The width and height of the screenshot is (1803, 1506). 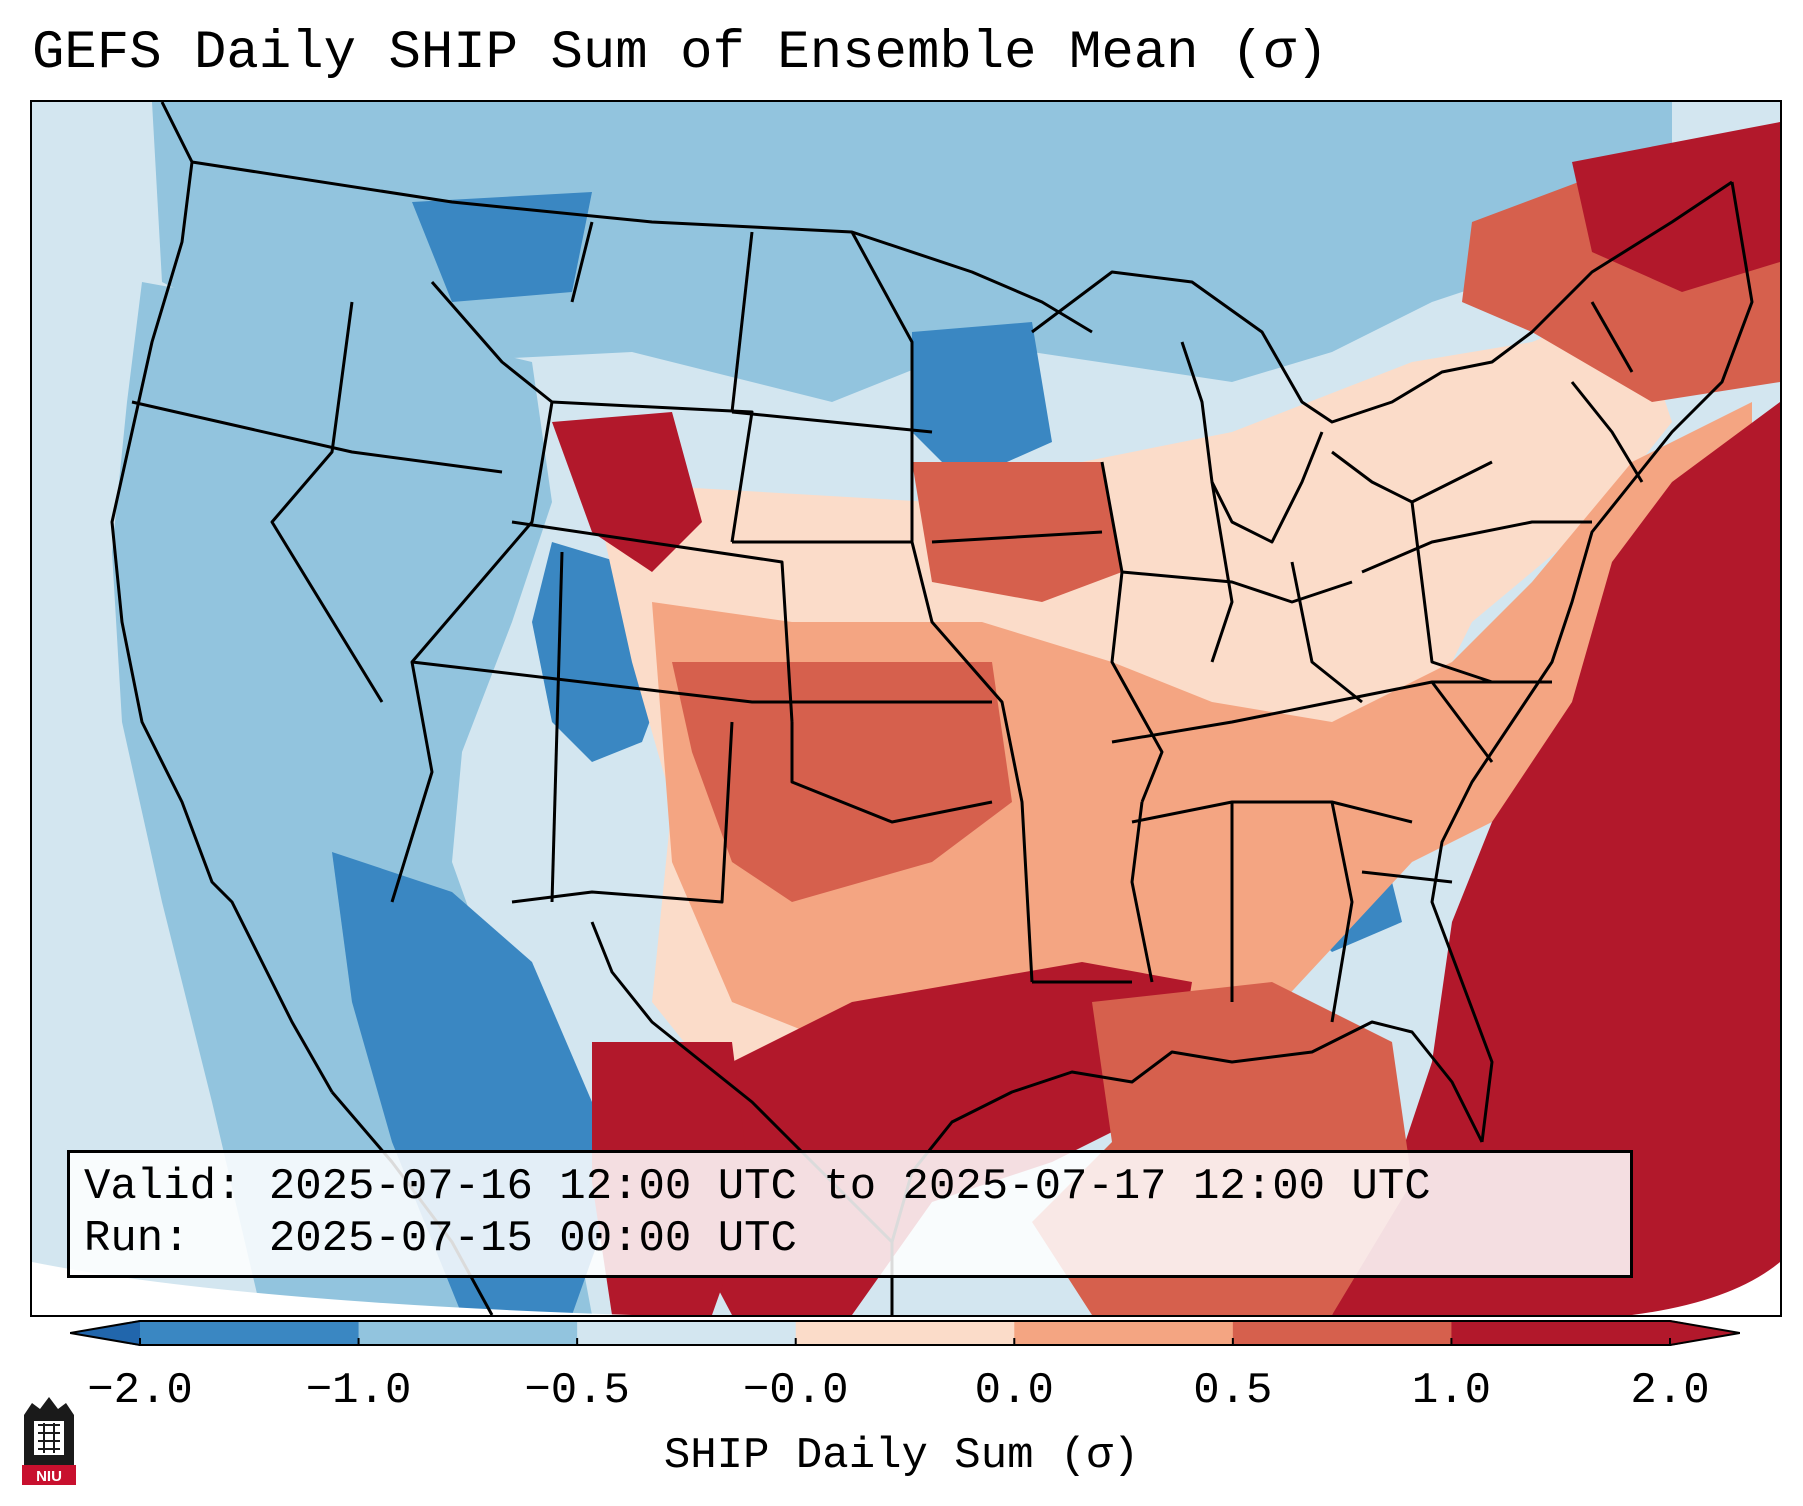 What do you see at coordinates (105, 1333) in the screenshot?
I see `colorbar-extend-low` at bounding box center [105, 1333].